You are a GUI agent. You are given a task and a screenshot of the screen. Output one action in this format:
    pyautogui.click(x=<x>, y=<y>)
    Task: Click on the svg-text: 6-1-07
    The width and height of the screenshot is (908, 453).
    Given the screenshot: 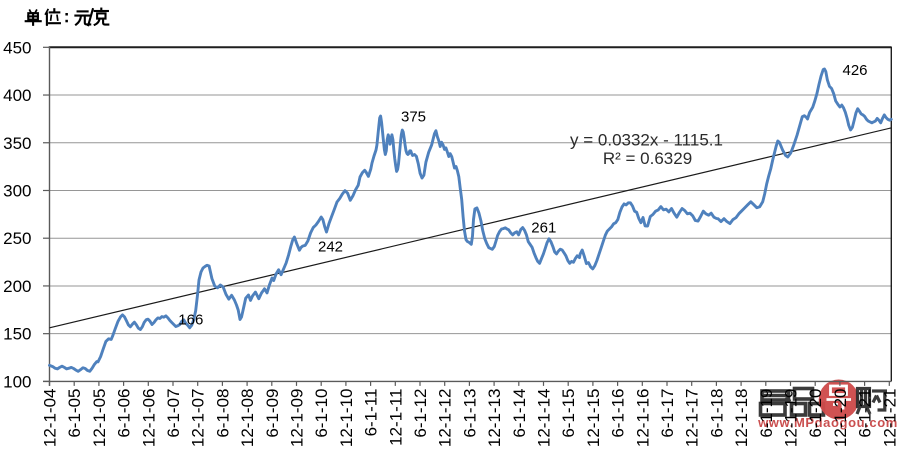 What is the action you would take?
    pyautogui.click(x=173, y=413)
    